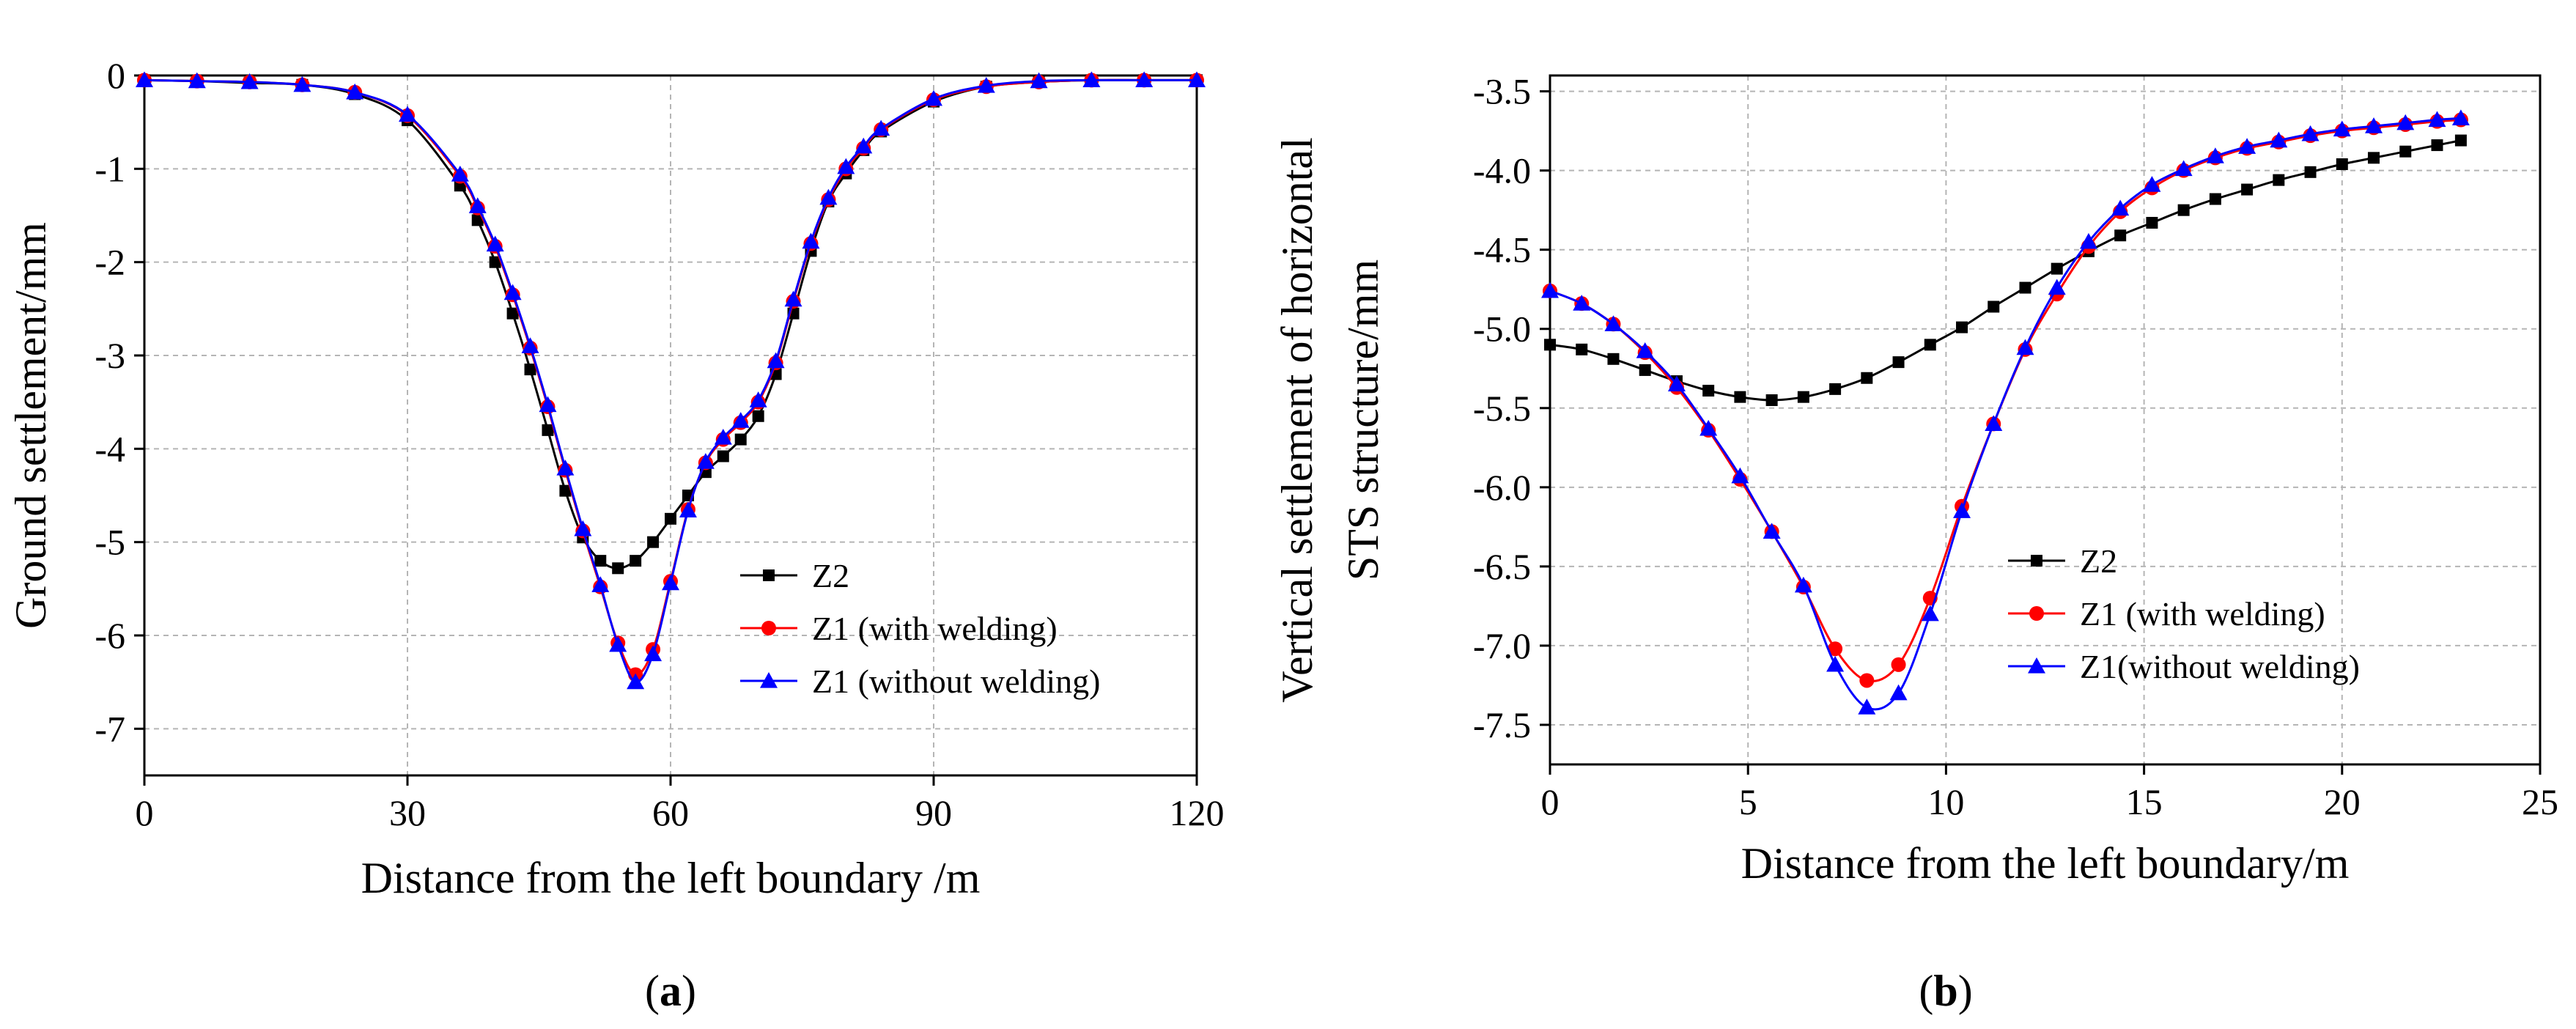 This screenshot has height=1029, width=2576. I want to click on x-tick-label: 25, so click(2540, 801).